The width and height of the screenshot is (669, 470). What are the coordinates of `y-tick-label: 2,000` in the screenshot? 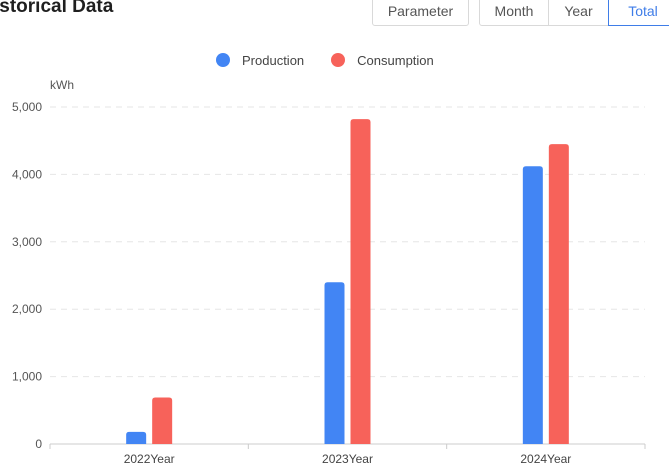 It's located at (27, 309).